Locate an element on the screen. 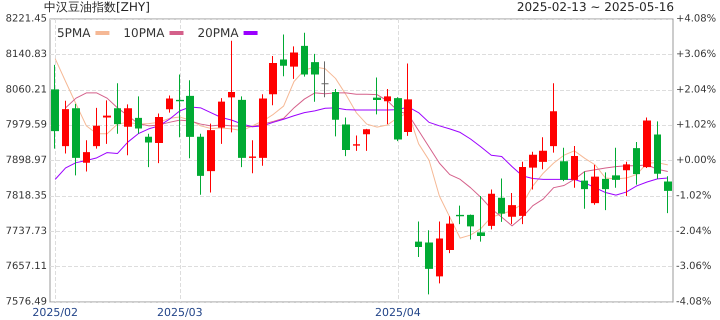 The width and height of the screenshot is (720, 320). y-tick-label: 8060.21 is located at coordinates (26, 90).